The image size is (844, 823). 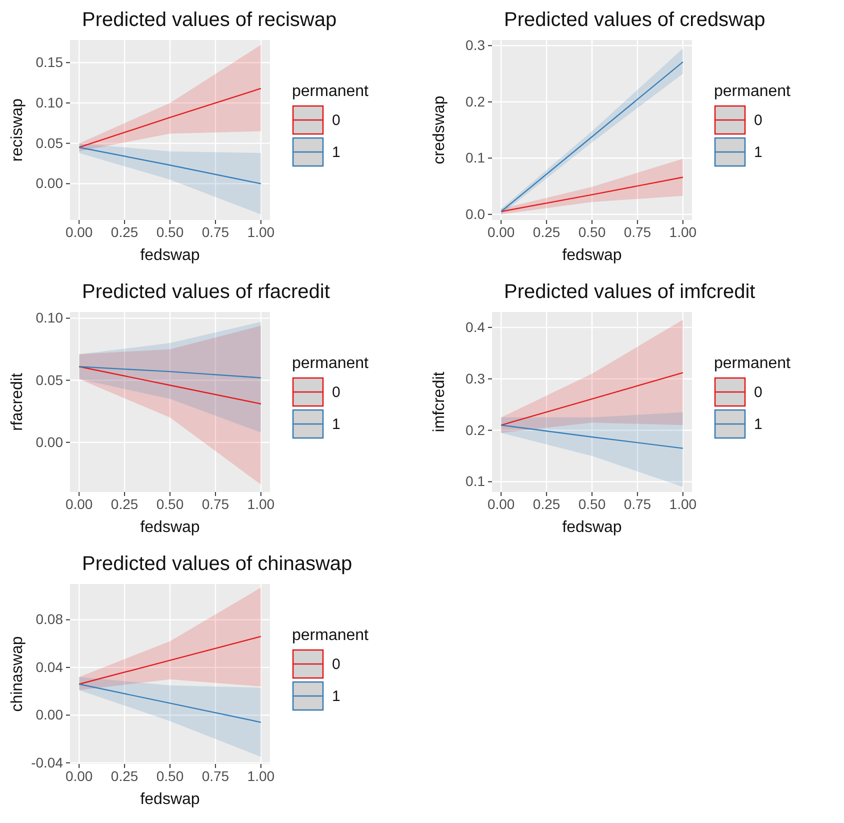 What do you see at coordinates (476, 214) in the screenshot?
I see `y-tick-label: 0.0` at bounding box center [476, 214].